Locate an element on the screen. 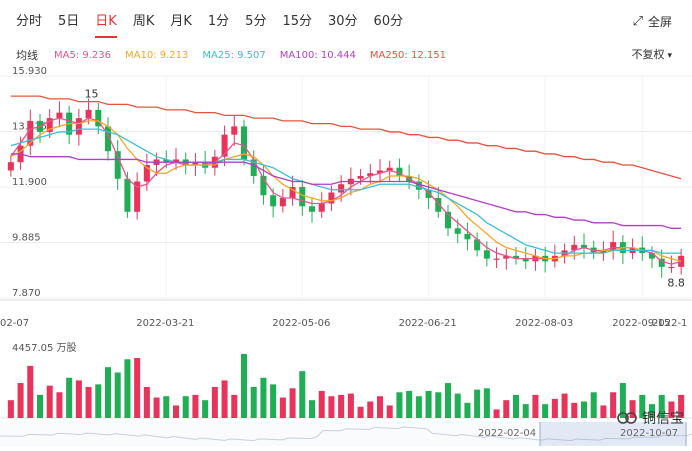  ma-legend-ma10: MA10: 9.213 is located at coordinates (157, 55).